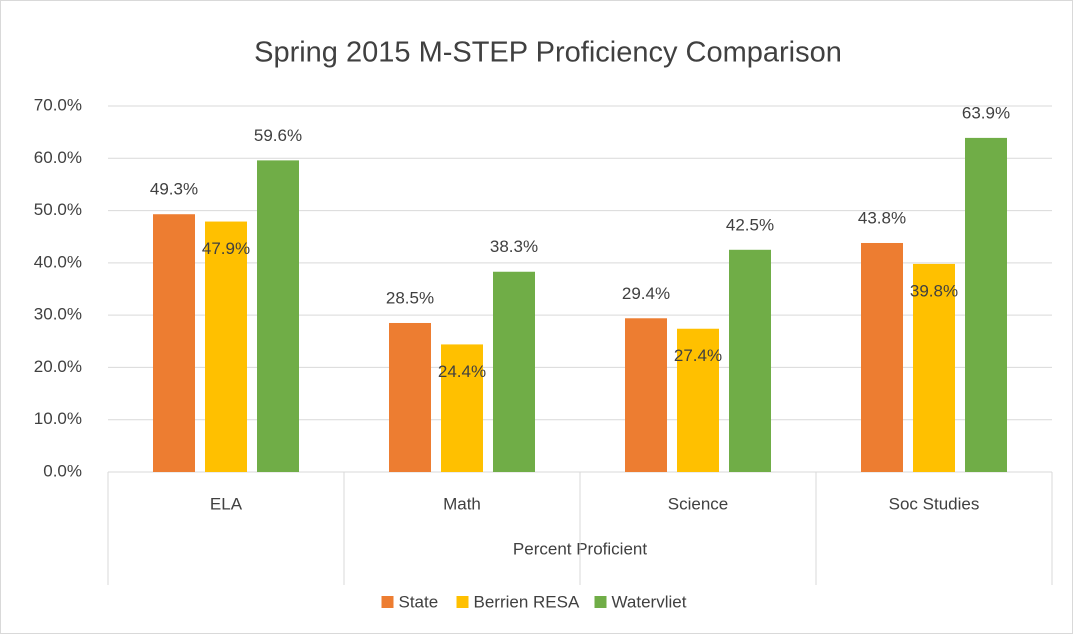 The height and width of the screenshot is (634, 1073). Describe the element at coordinates (698, 355) in the screenshot. I see `data-label: 27.4%` at that location.